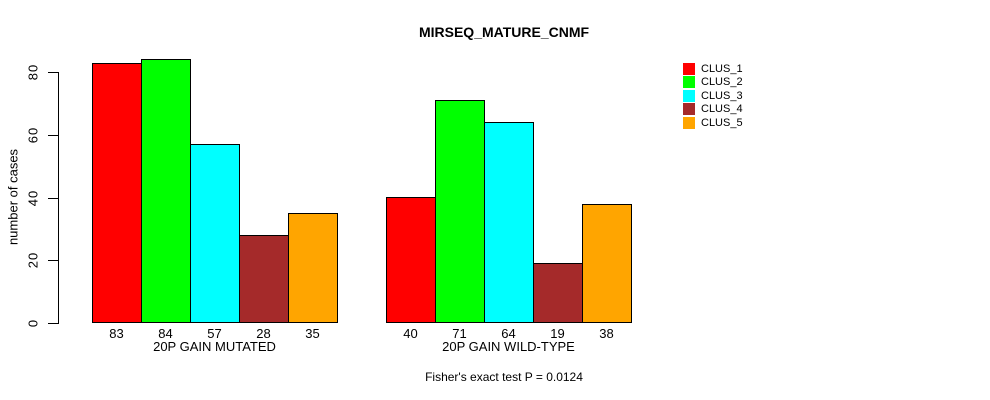  What do you see at coordinates (722, 109) in the screenshot?
I see `legend-label: CLUS_4` at bounding box center [722, 109].